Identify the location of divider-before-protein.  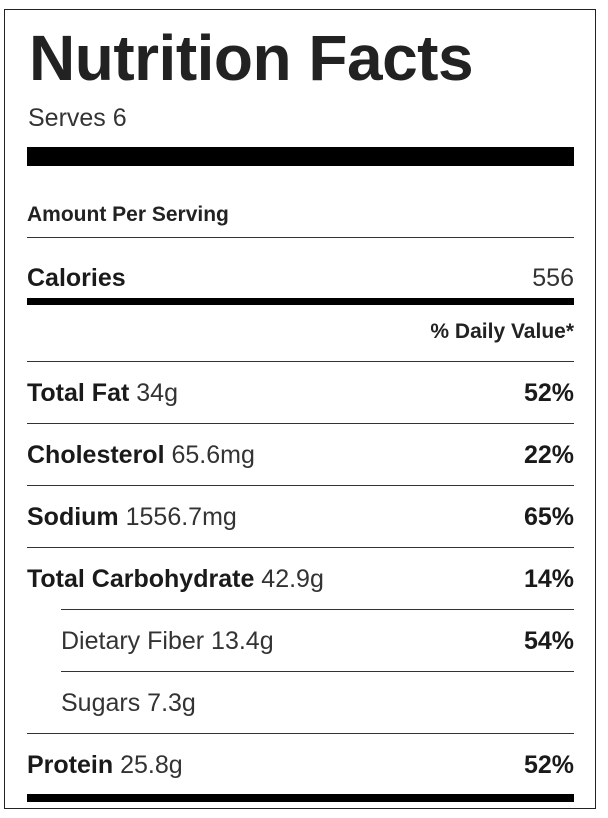
(300, 733).